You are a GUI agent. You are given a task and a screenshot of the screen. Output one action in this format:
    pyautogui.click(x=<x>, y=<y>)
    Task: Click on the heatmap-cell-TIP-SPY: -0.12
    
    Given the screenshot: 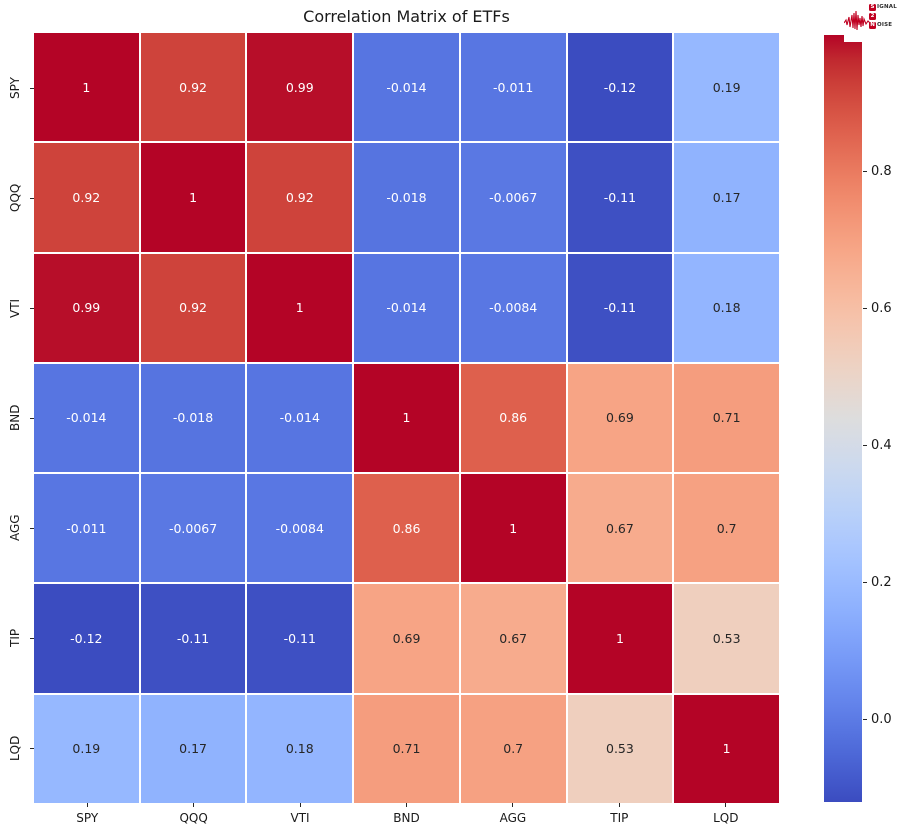 What is the action you would take?
    pyautogui.click(x=86, y=638)
    